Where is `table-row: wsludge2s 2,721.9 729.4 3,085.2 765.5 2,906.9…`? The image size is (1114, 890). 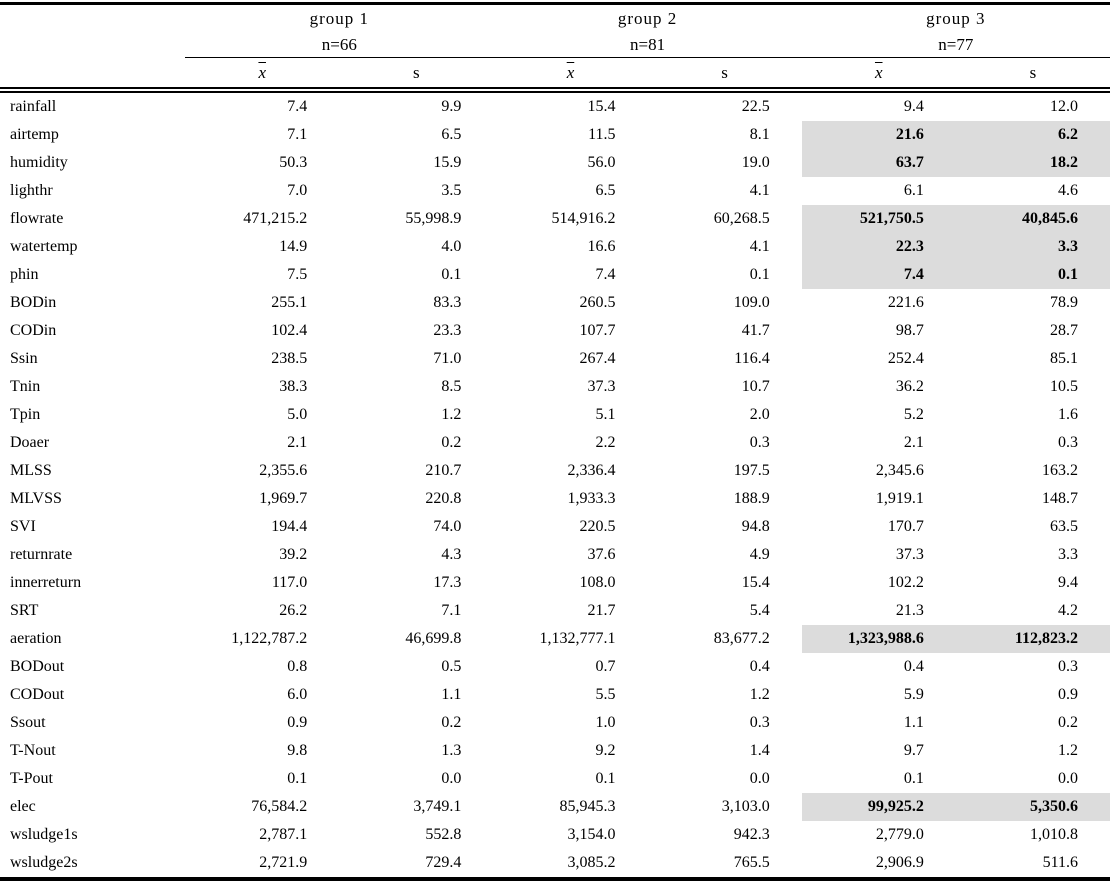
table-row: wsludge2s 2,721.9 729.4 3,085.2 765.5 2,906.9… is located at coordinates (555, 864).